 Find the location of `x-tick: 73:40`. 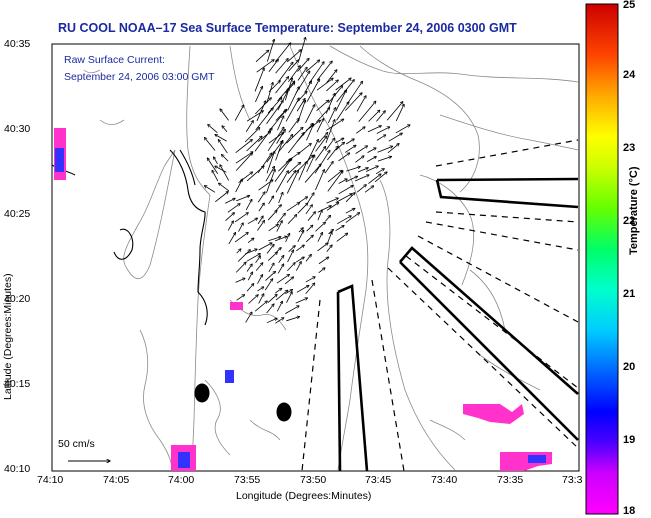

x-tick: 73:40 is located at coordinates (444, 480).